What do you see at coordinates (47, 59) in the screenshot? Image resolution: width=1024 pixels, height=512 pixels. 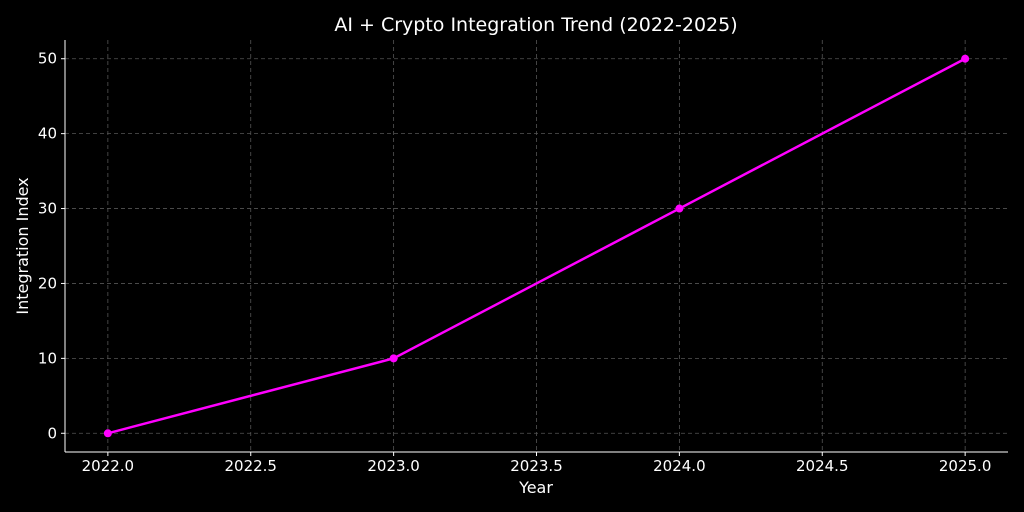 I see `y-tick-label: 50` at bounding box center [47, 59].